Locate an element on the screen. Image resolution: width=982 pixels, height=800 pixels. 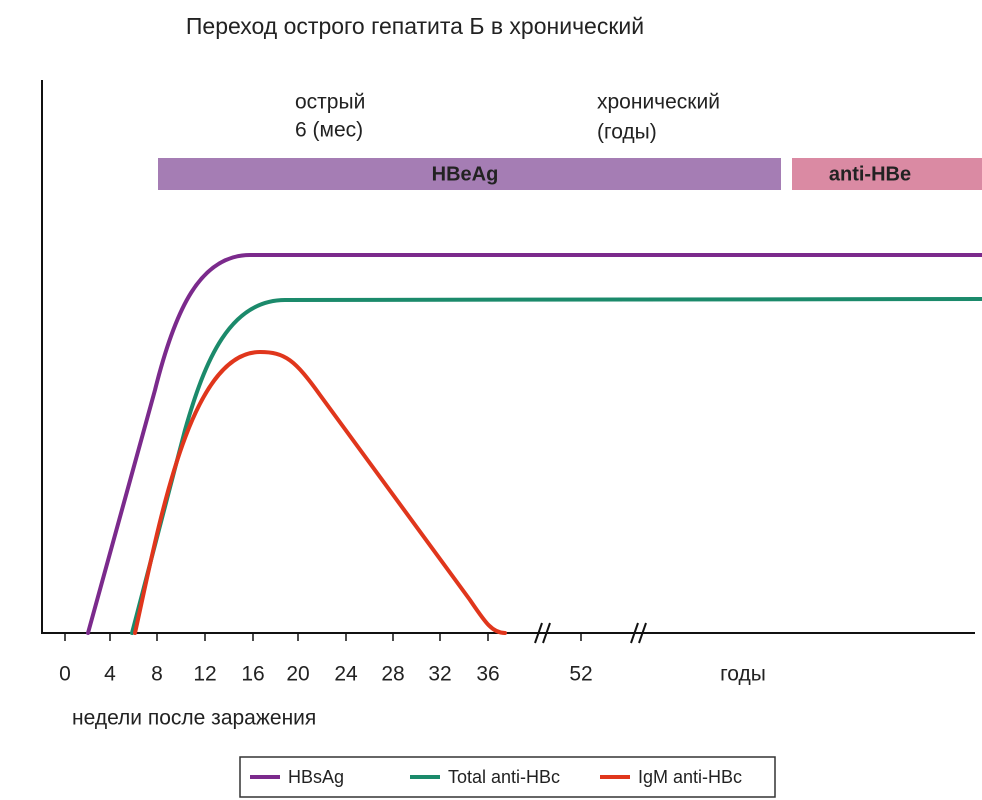
axis-break is located at coordinates (590, 633).